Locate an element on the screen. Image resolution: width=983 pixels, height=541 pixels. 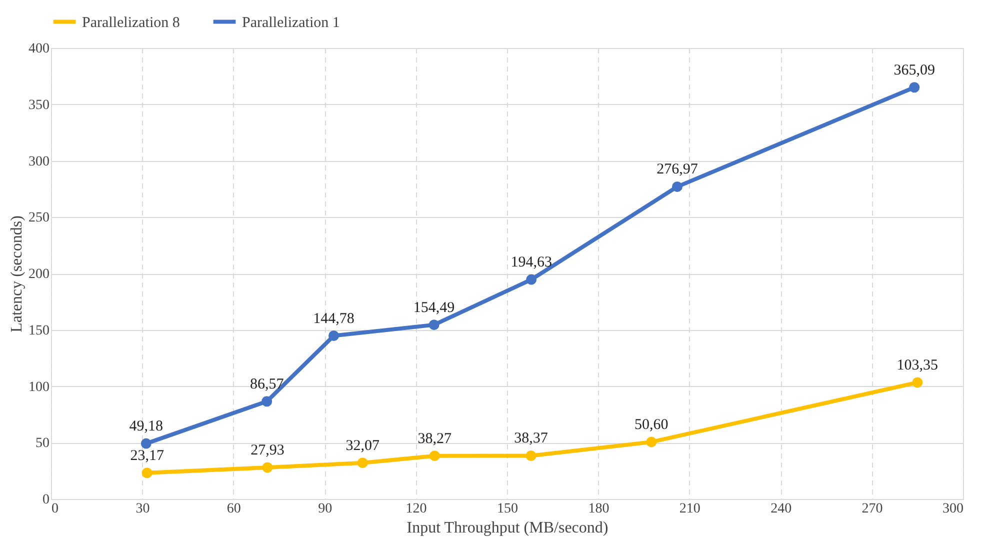
data-label: 38,27 is located at coordinates (435, 438).